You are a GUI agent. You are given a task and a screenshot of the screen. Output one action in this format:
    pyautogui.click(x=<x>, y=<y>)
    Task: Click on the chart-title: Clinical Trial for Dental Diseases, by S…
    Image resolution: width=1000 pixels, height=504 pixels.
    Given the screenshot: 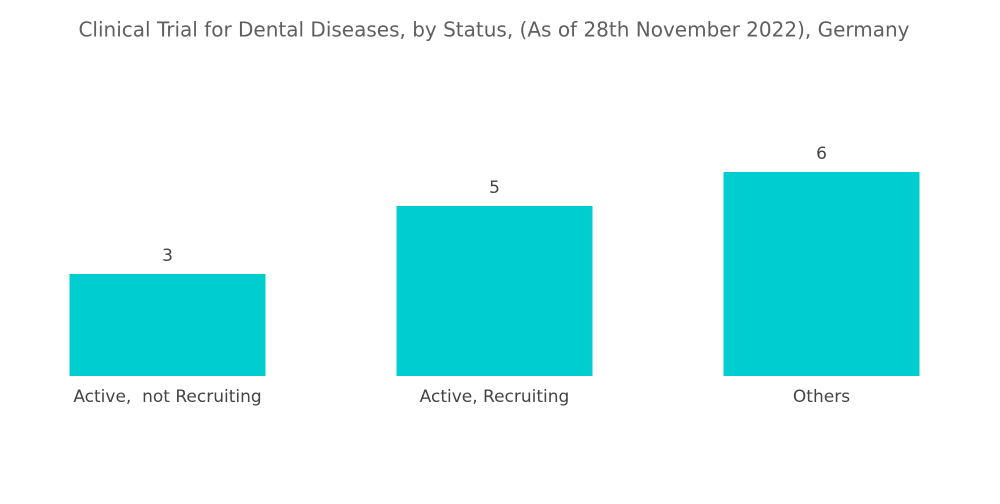 What is the action you would take?
    pyautogui.click(x=493, y=30)
    